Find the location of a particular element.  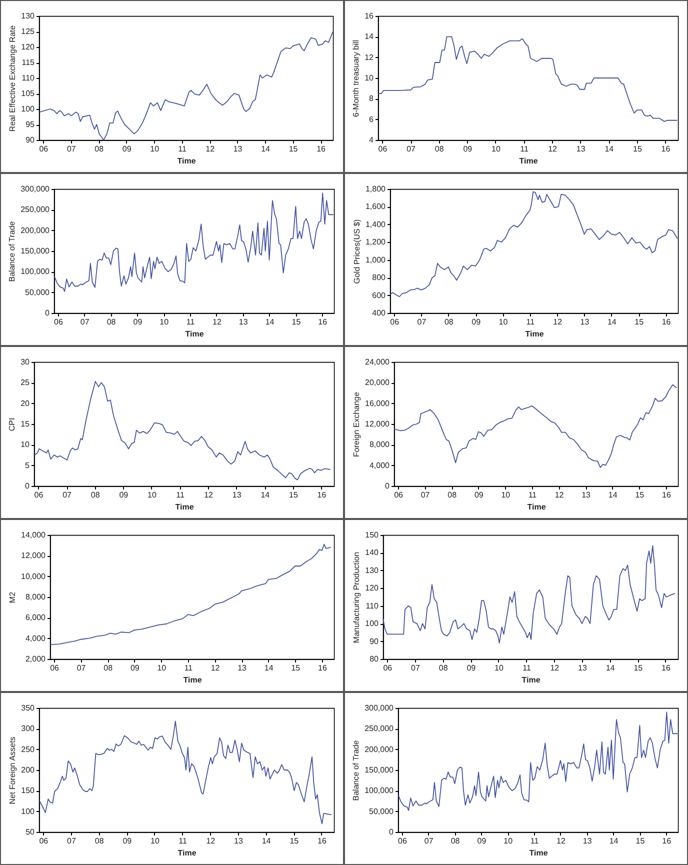

y-tick-label: 115 is located at coordinates (29, 62).